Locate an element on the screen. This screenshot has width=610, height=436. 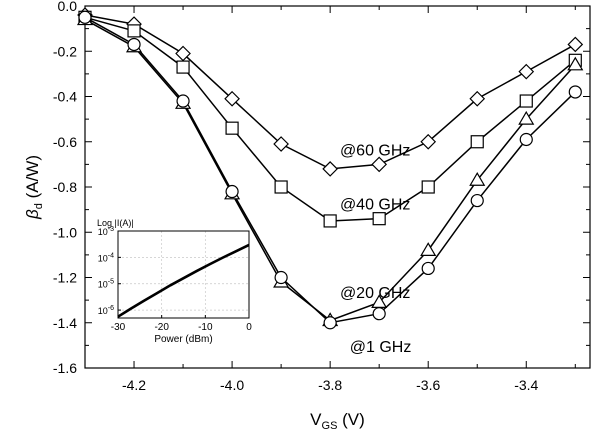
x-tick-label: -4.2 is located at coordinates (134, 385).